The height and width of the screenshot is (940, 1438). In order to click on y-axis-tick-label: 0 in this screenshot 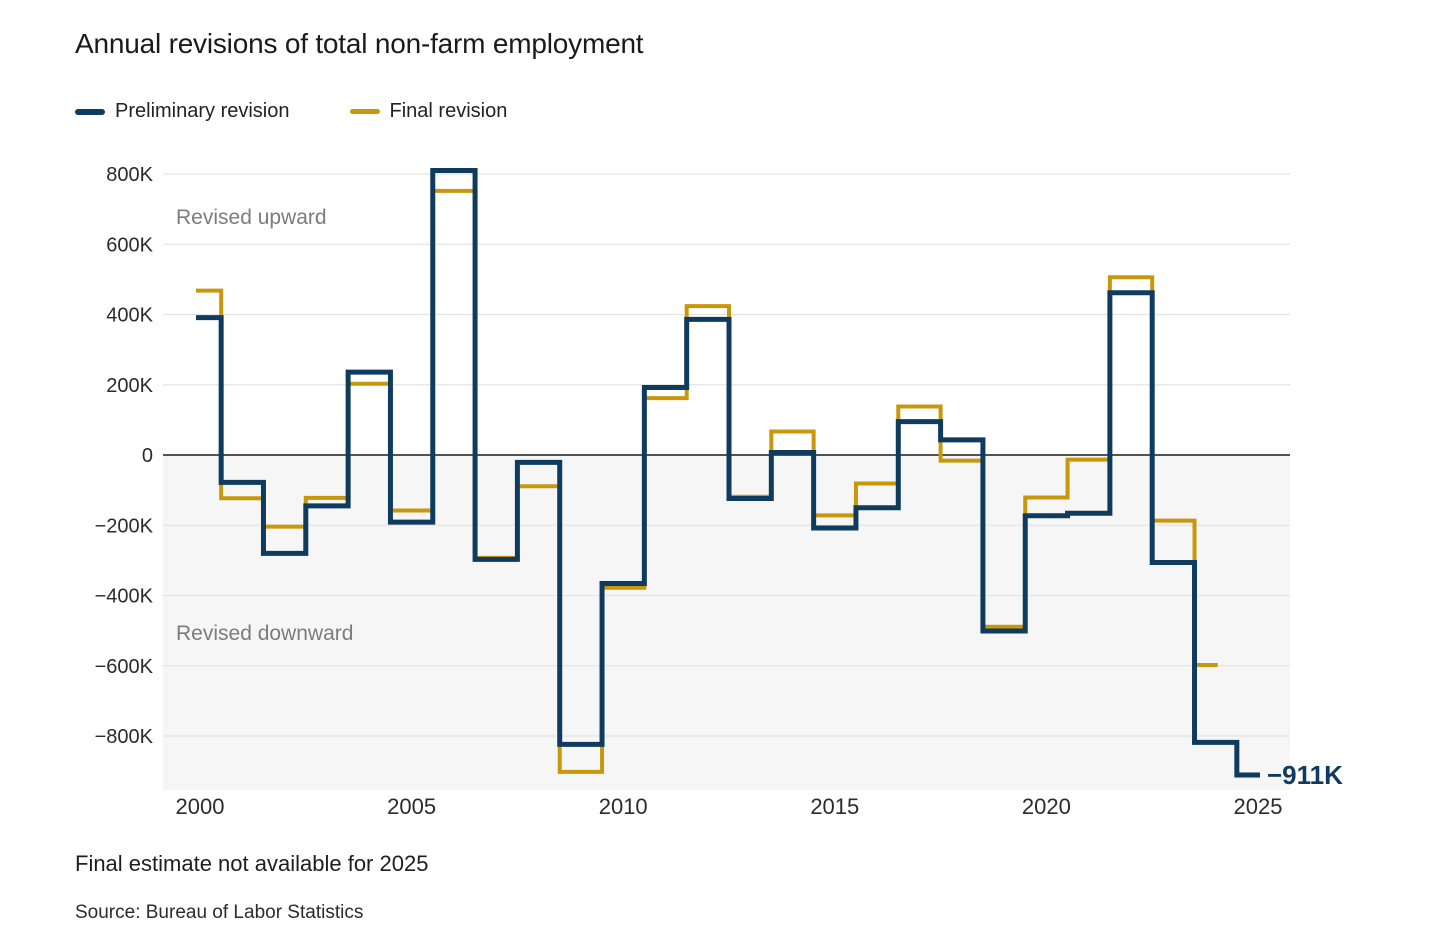, I will do `click(147, 456)`.